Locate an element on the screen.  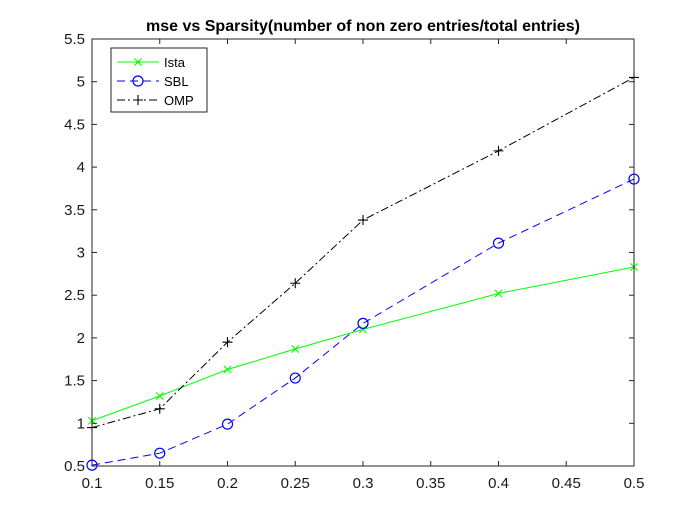
x-tick-label: 0.3 is located at coordinates (363, 483).